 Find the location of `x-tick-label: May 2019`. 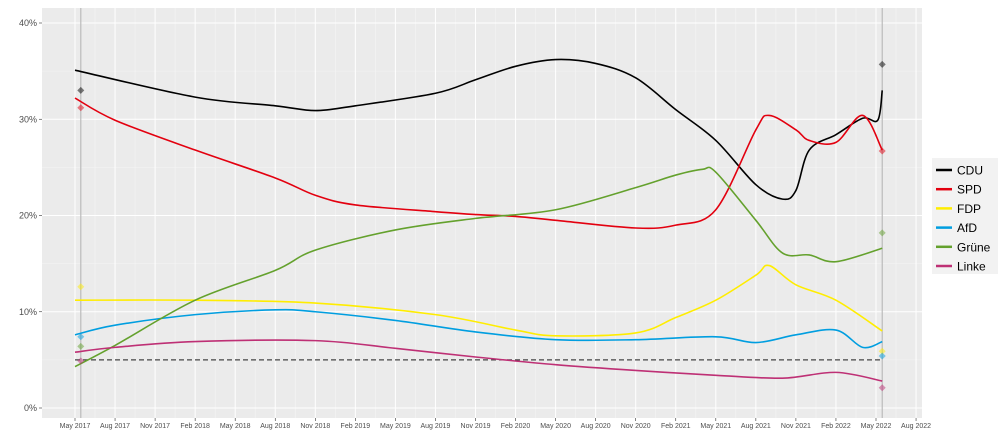

x-tick-label: May 2019 is located at coordinates (395, 426).